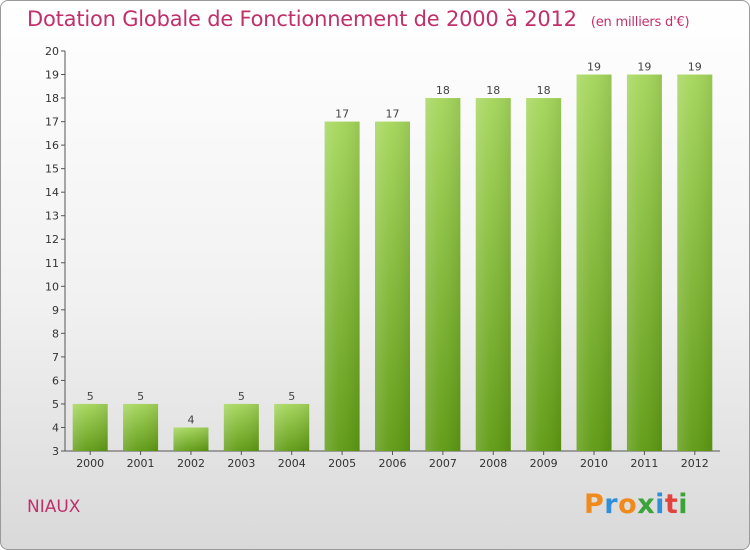 This screenshot has height=550, width=750. Describe the element at coordinates (52, 216) in the screenshot. I see `y-tick-label: 13` at that location.